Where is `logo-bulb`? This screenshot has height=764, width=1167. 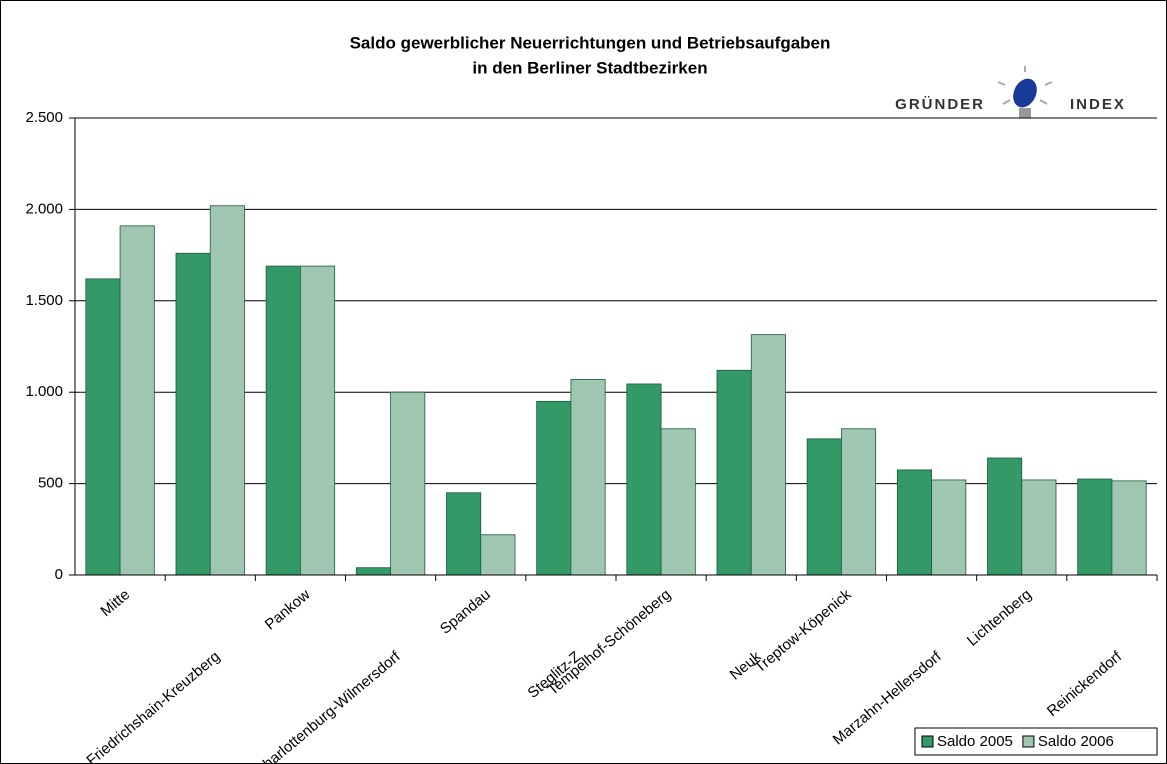 logo-bulb is located at coordinates (1025, 93).